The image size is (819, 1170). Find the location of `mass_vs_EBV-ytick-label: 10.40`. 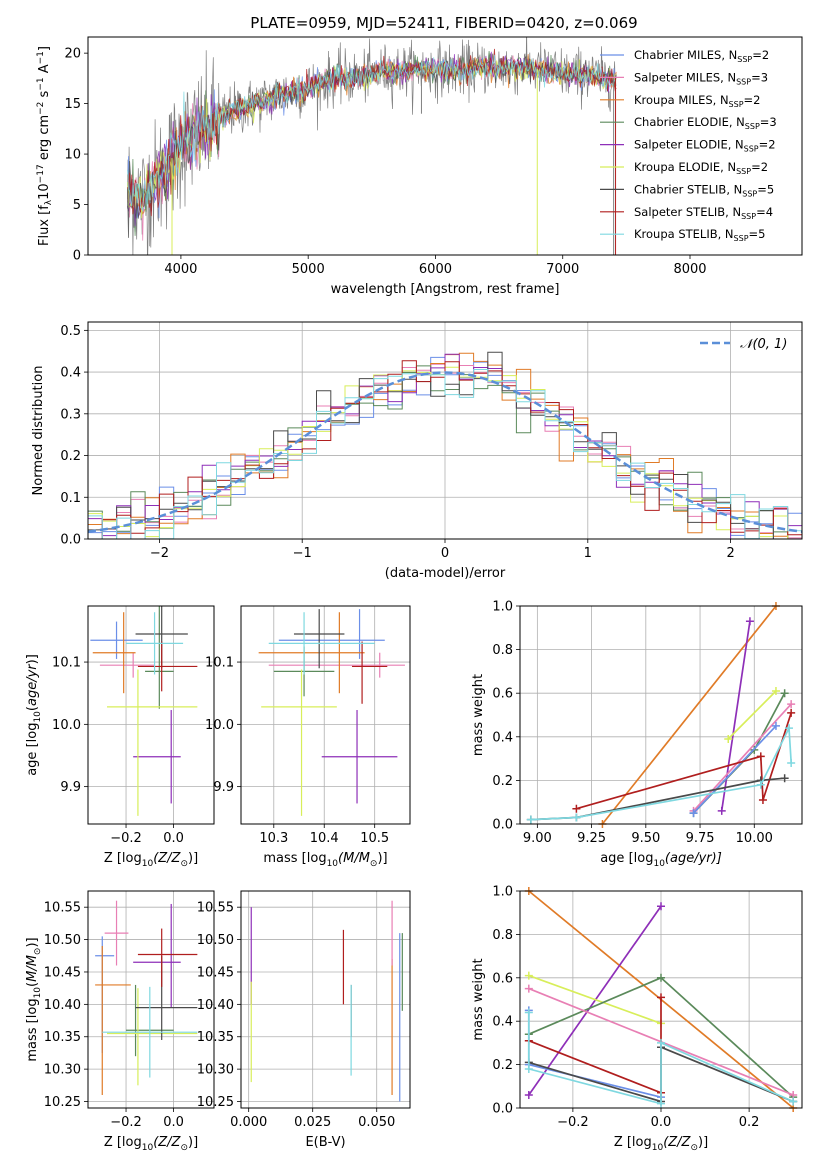

mass_vs_EBV-ytick-label: 10.40 is located at coordinates (215, 1005).